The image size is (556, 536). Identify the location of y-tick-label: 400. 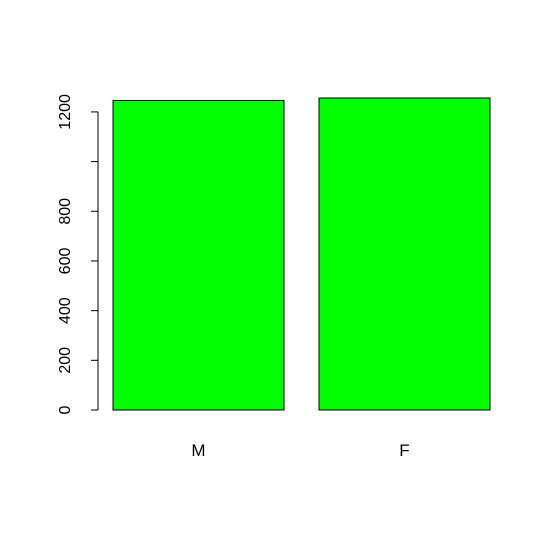
(65, 310).